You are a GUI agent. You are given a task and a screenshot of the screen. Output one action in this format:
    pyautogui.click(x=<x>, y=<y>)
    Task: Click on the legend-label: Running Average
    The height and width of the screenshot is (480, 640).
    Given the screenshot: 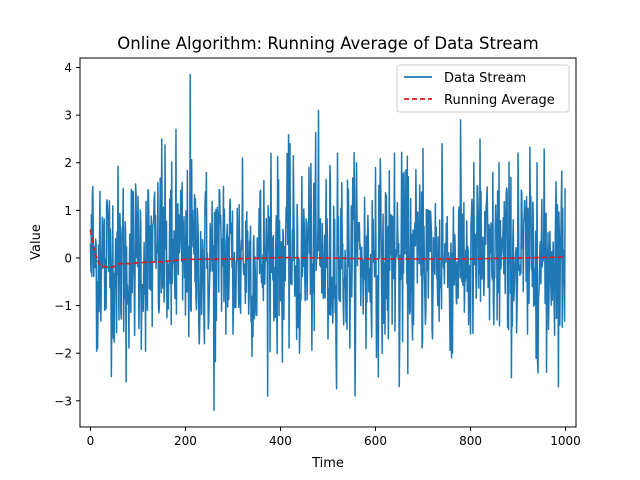 What is the action you would take?
    pyautogui.click(x=499, y=100)
    